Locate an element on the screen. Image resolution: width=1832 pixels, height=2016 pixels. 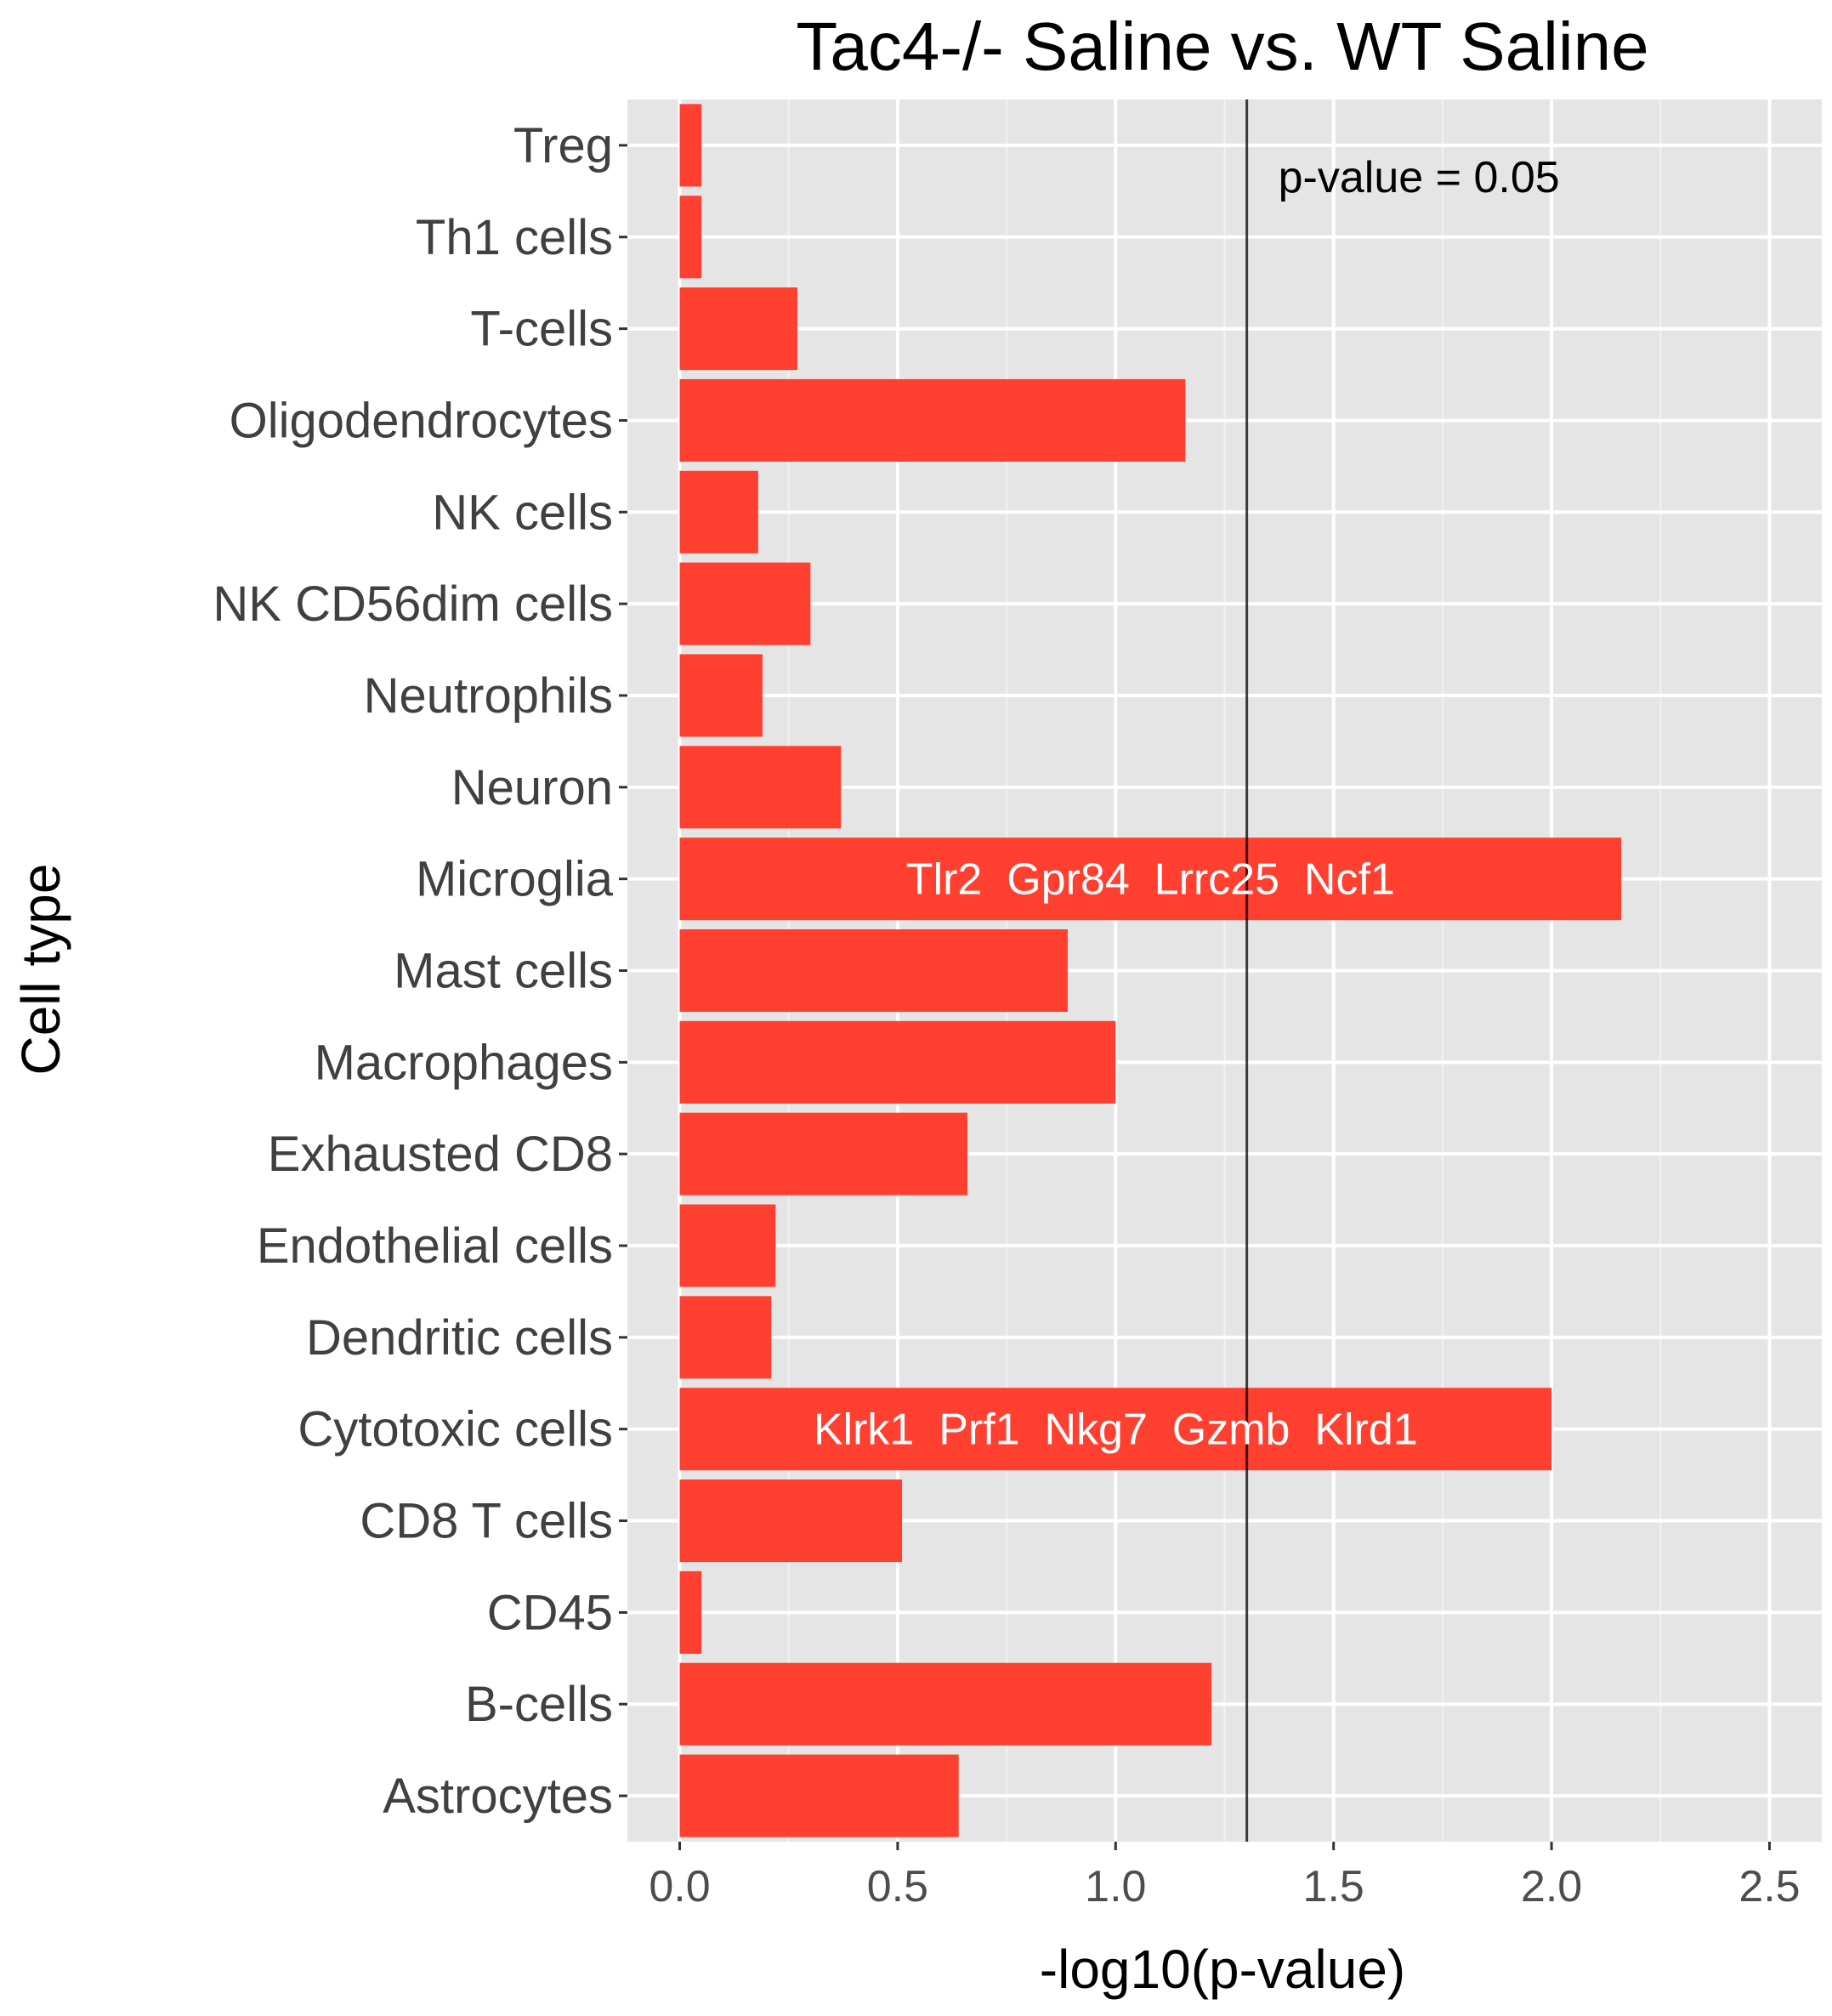
y-tick-label: Oligodendrocytes is located at coordinates (421, 420).